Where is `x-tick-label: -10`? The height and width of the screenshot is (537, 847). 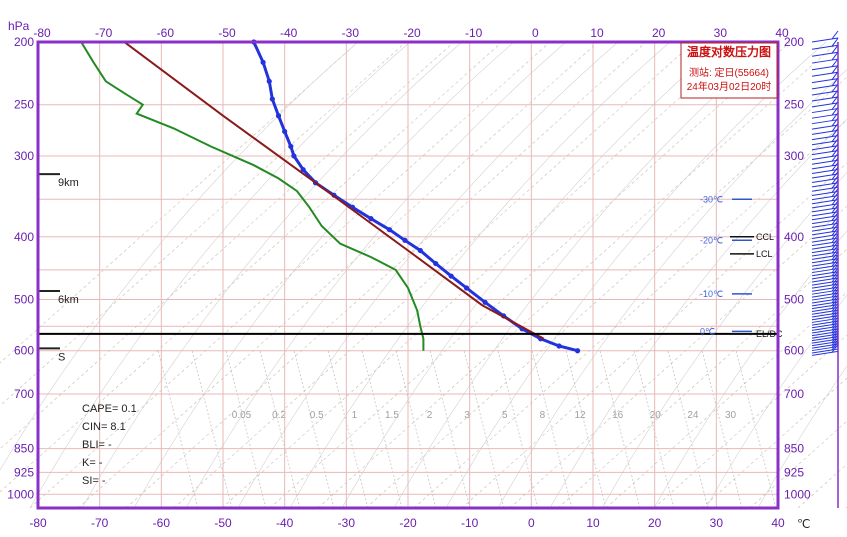
x-tick-label: -10 is located at coordinates (470, 523).